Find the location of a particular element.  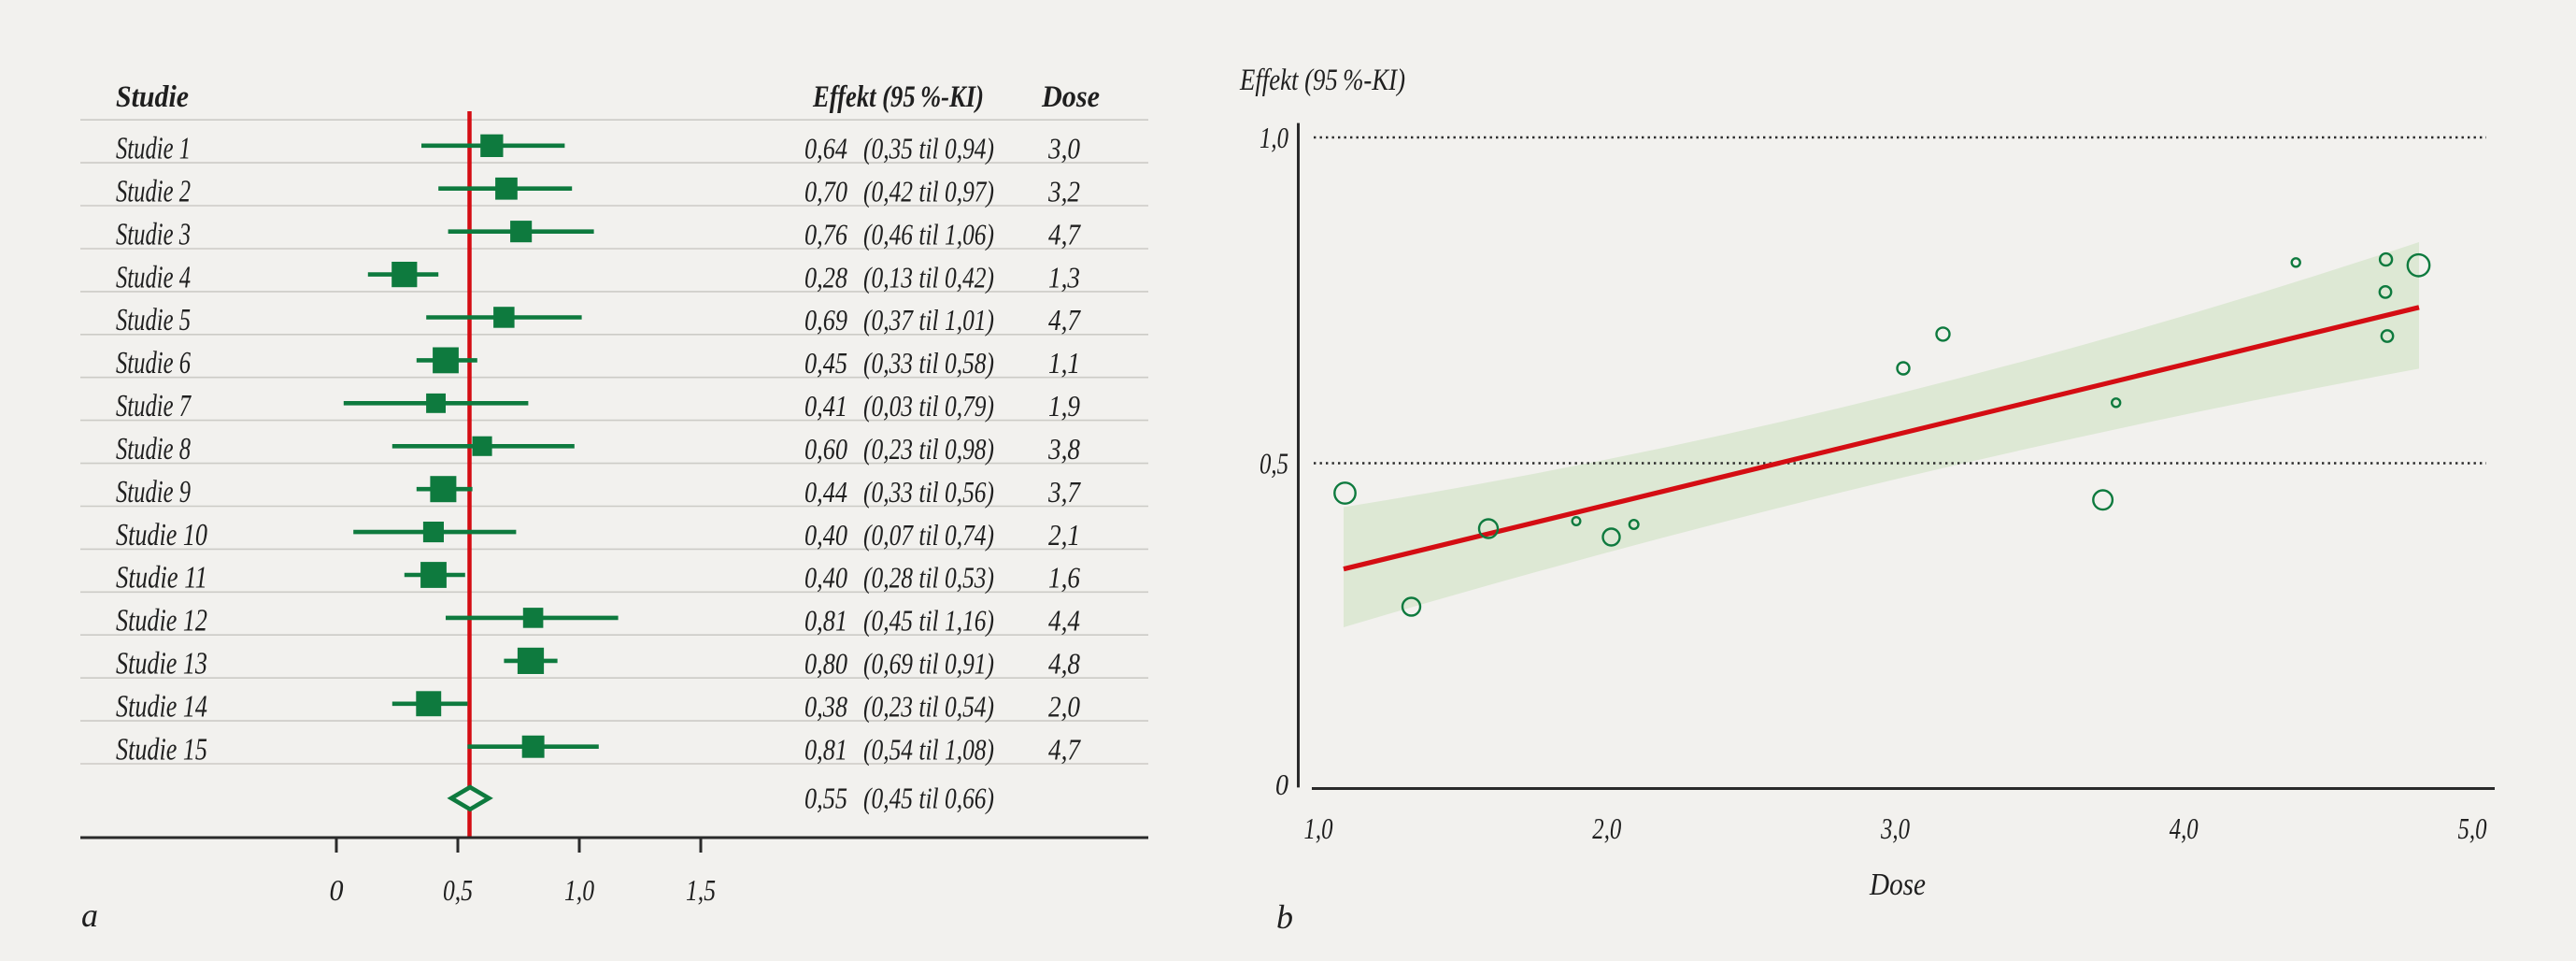

svg-text: 0,60 is located at coordinates (826, 449).